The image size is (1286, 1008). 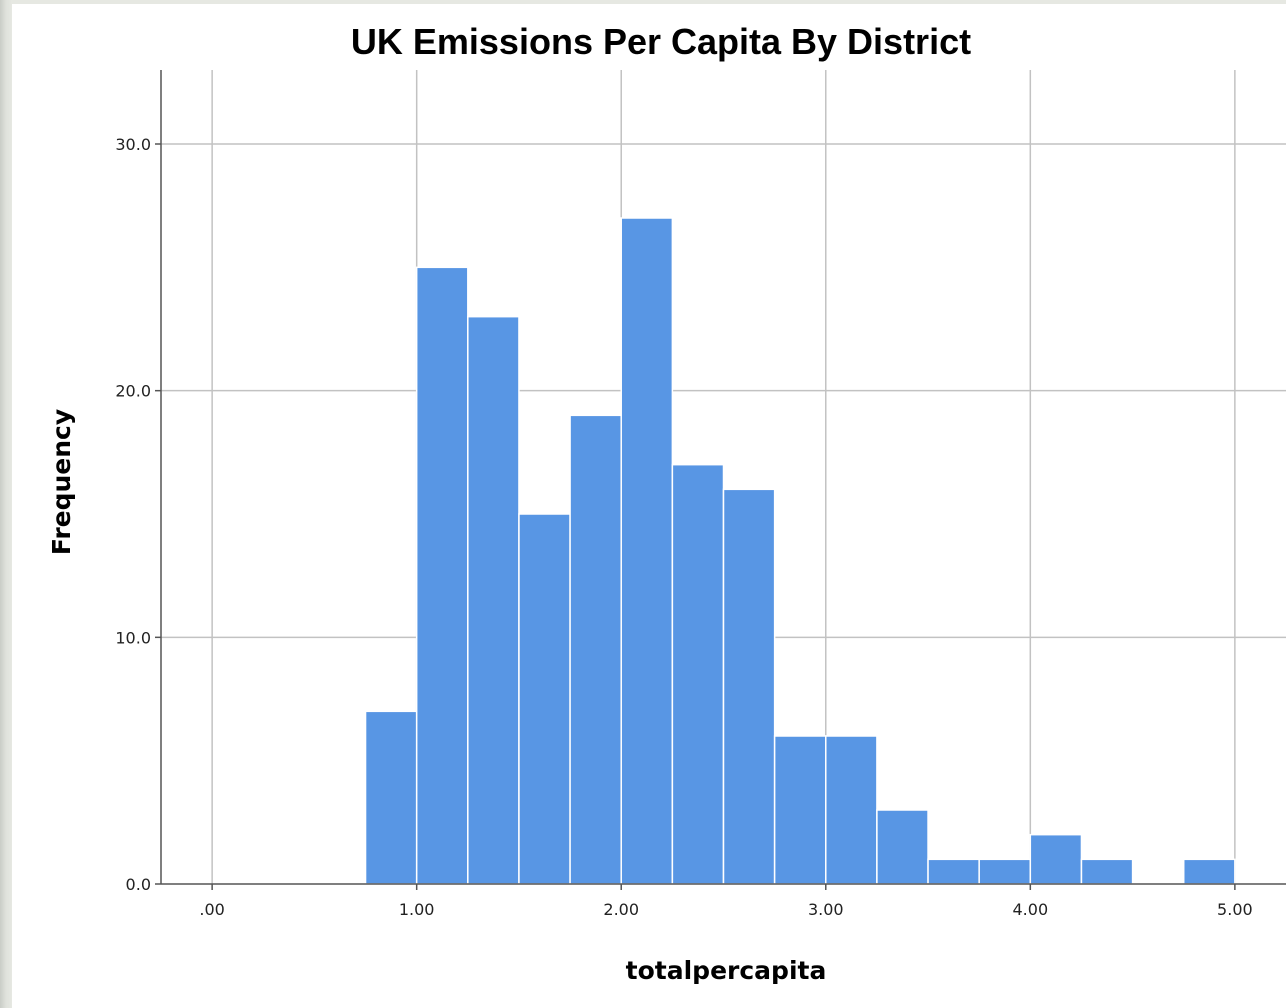 I want to click on y-axis-label: Frequency, so click(x=61, y=482).